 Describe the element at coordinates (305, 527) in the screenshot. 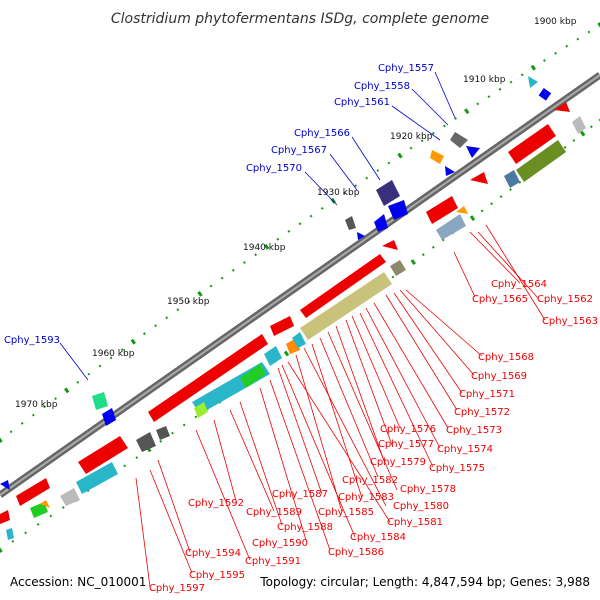

I see `label-cphy-1588: Cphy_1588` at that location.